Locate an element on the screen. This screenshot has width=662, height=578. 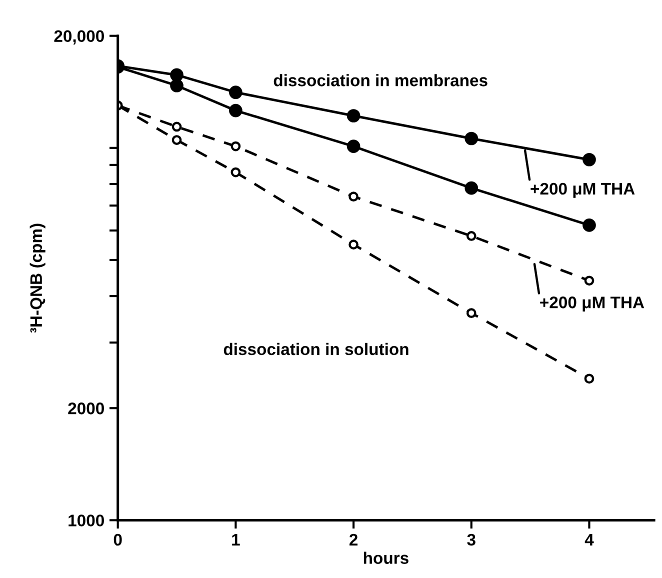
y-tick-label: 20,000 is located at coordinates (79, 37).